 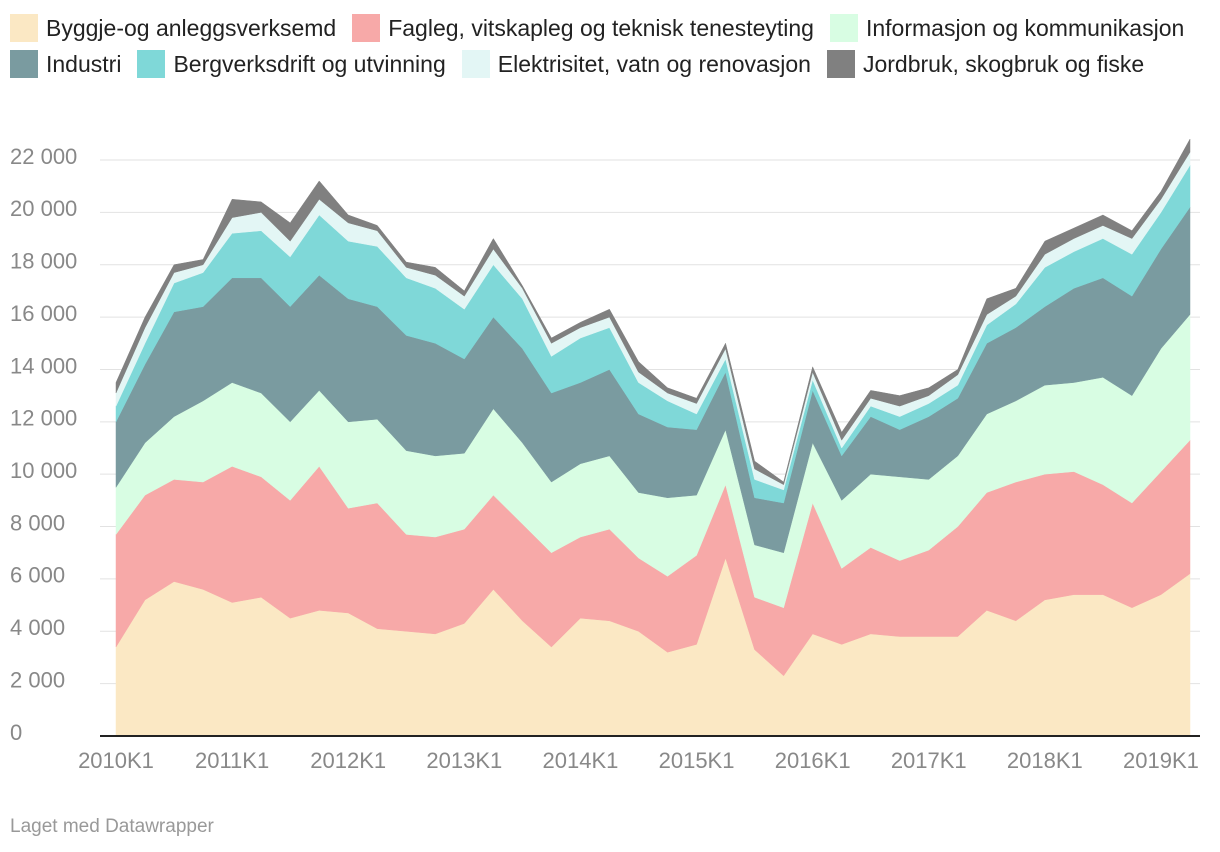 What do you see at coordinates (191, 28) in the screenshot?
I see `legend-label: Byggje-og anleggsverksemd` at bounding box center [191, 28].